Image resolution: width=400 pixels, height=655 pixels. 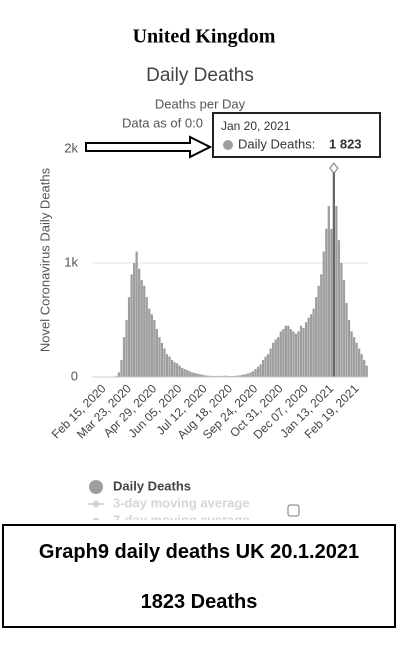 What do you see at coordinates (74, 375) in the screenshot?
I see `y-tick-label: 0` at bounding box center [74, 375].